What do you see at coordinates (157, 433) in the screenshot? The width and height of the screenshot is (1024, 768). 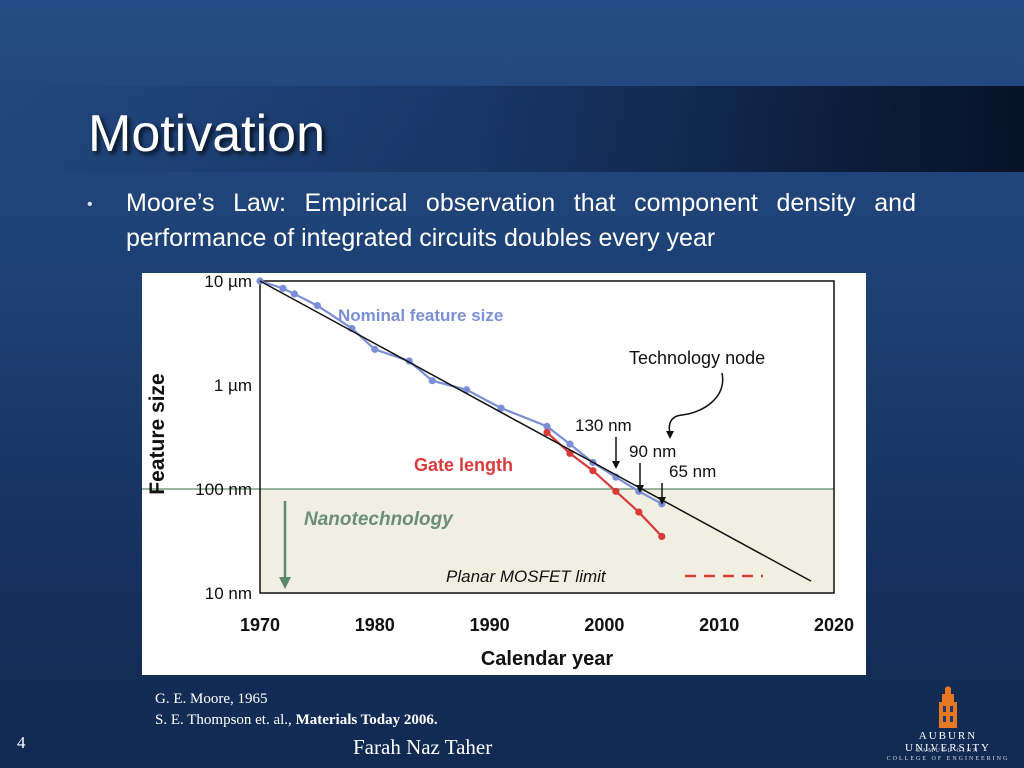 I see `y-axis-label: Feature size` at bounding box center [157, 433].